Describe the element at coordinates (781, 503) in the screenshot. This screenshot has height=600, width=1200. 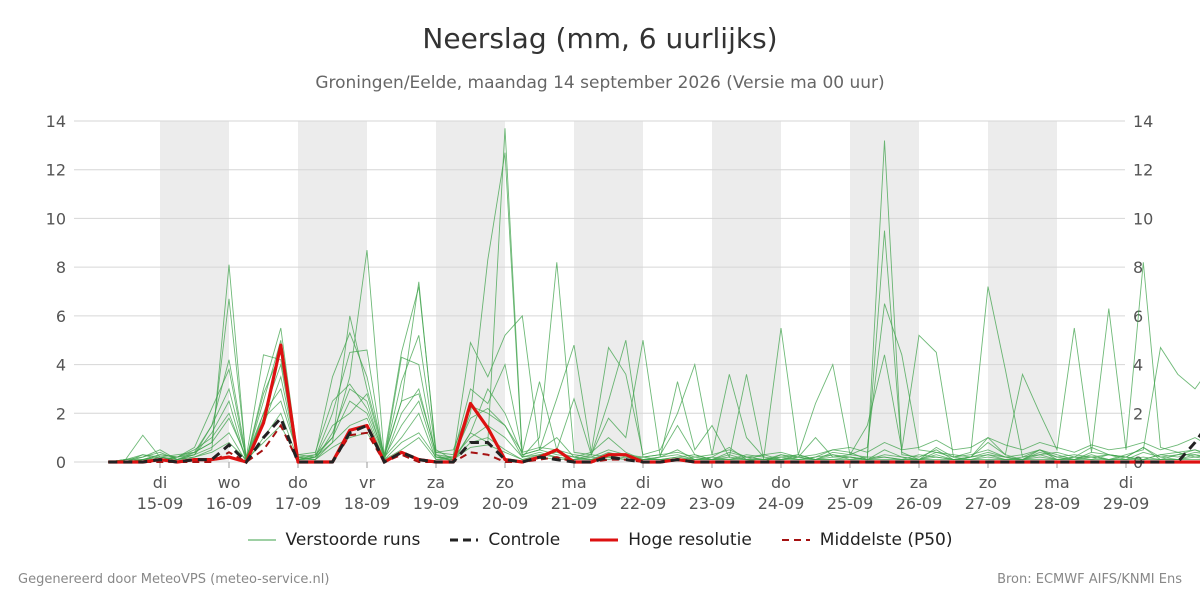
I see `x-tick-date-label: 24-09` at that location.